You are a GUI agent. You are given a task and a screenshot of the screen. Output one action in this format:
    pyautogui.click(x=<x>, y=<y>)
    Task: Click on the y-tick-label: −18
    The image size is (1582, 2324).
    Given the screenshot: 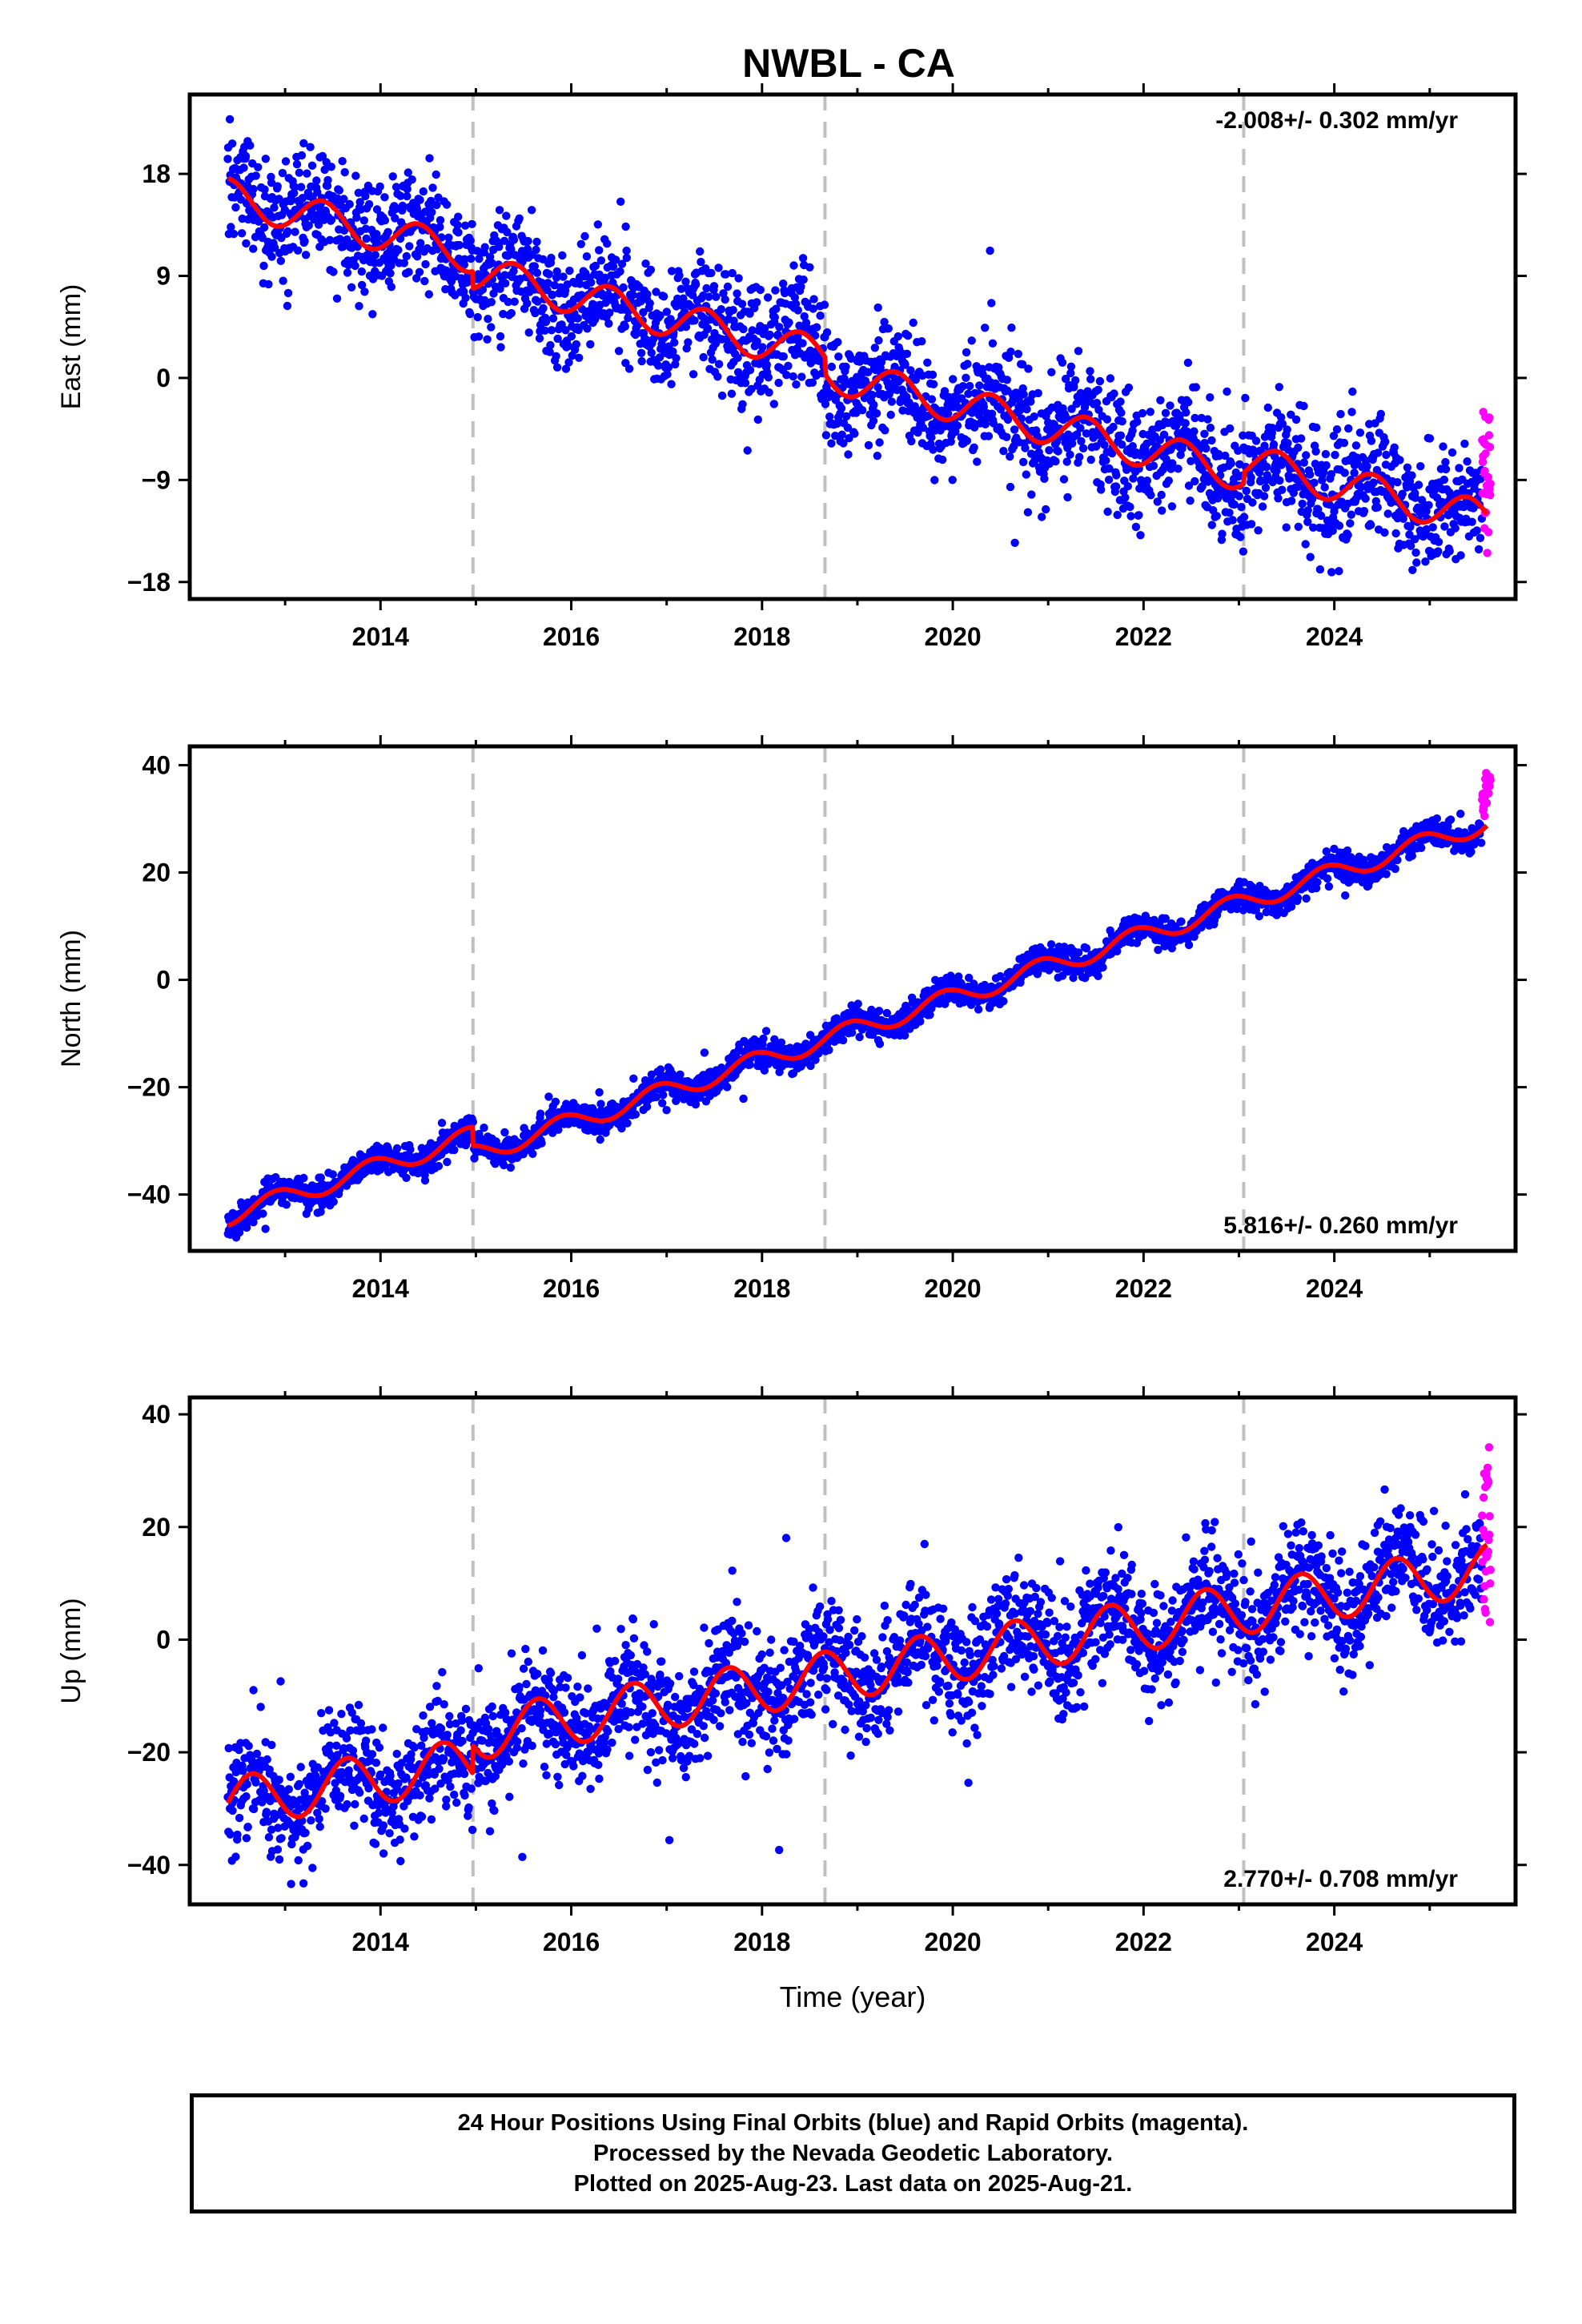 What is the action you would take?
    pyautogui.click(x=149, y=582)
    